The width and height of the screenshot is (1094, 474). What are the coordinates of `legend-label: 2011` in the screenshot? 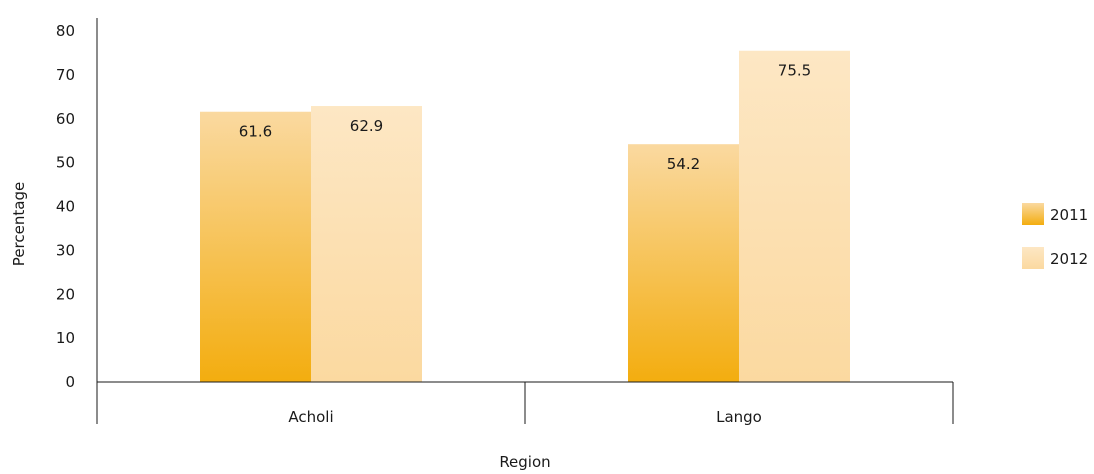 It's located at (1069, 215).